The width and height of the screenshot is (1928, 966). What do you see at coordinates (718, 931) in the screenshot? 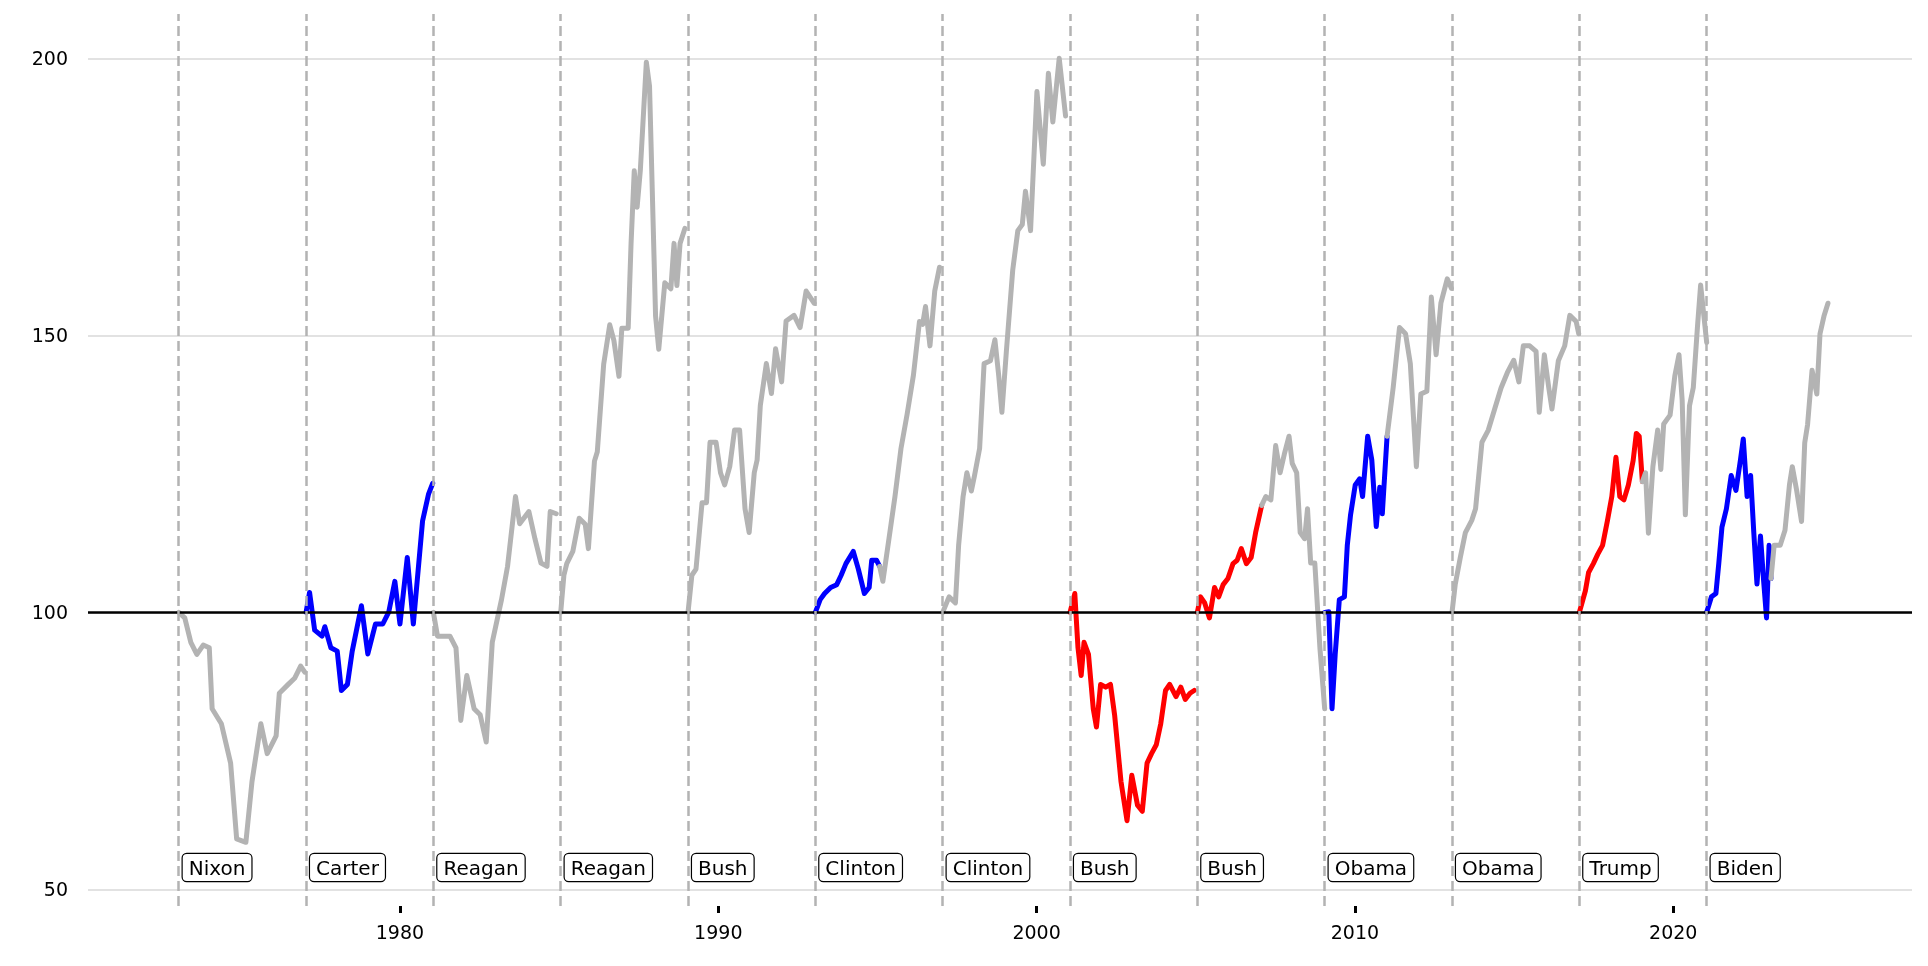
I see `x-tick-label: 1990` at bounding box center [718, 931].